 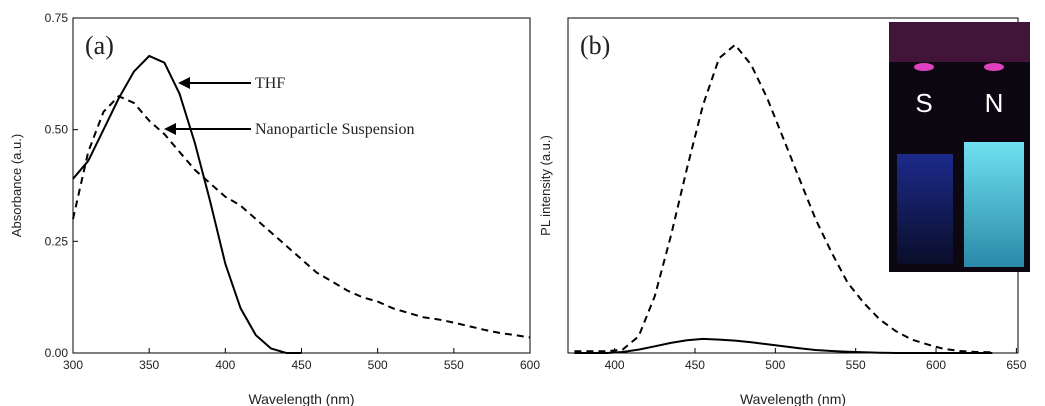 What do you see at coordinates (57, 353) in the screenshot?
I see `y-tick-label: 0.00` at bounding box center [57, 353].